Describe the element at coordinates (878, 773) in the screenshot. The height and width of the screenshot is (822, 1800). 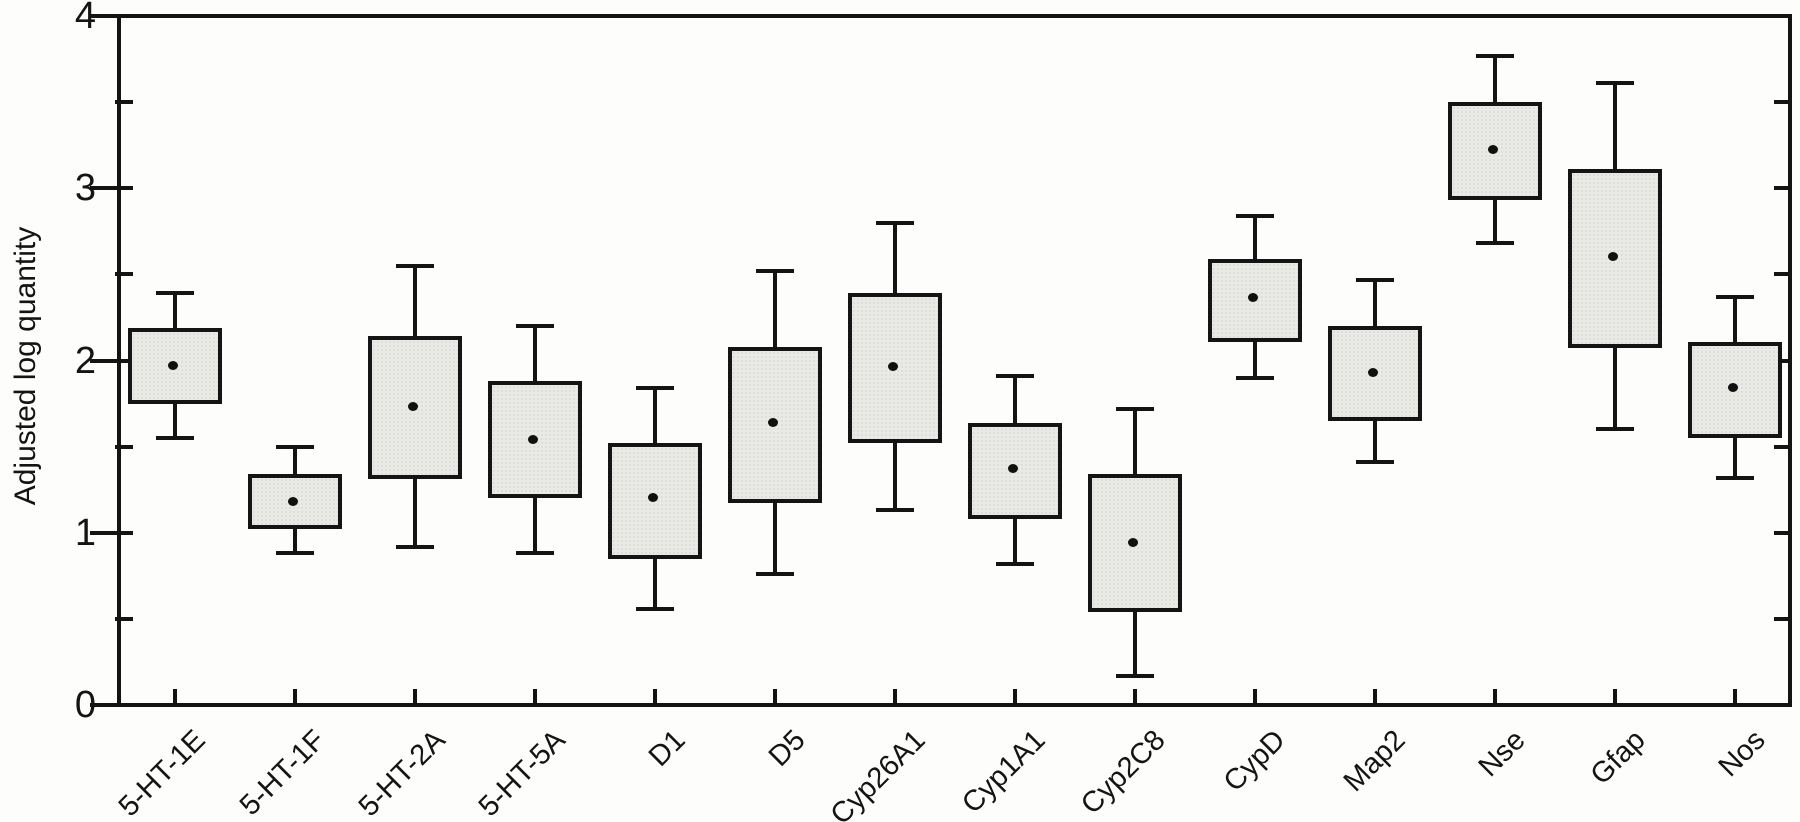
I see `x-axis-category-label: Cyp26A1` at that location.